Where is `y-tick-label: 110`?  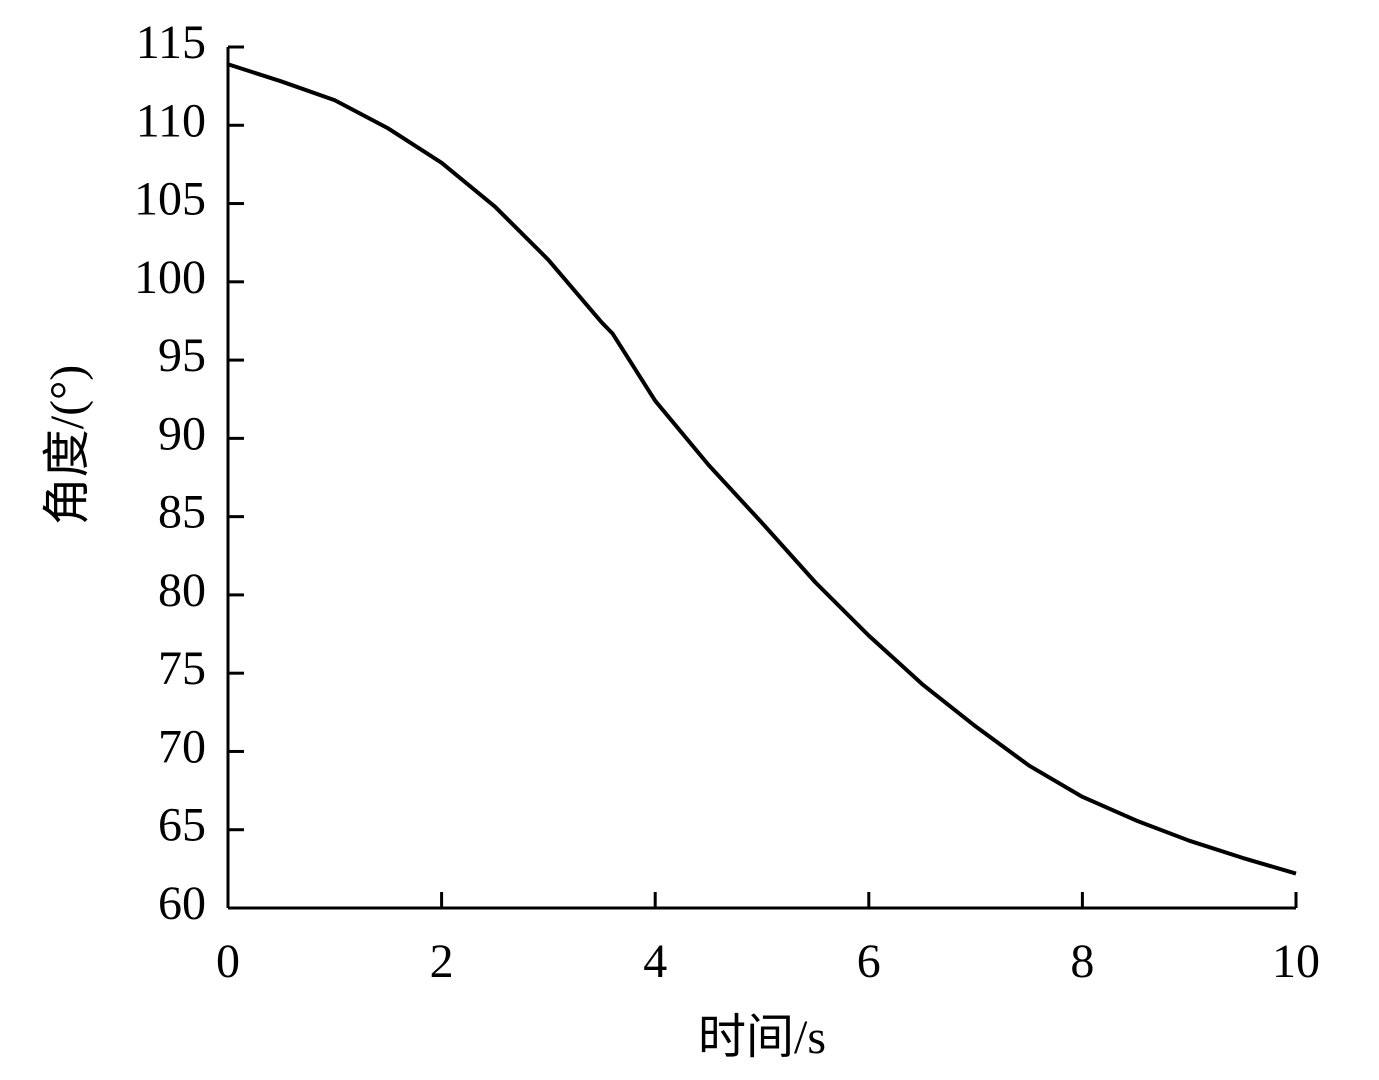
y-tick-label: 110 is located at coordinates (171, 120).